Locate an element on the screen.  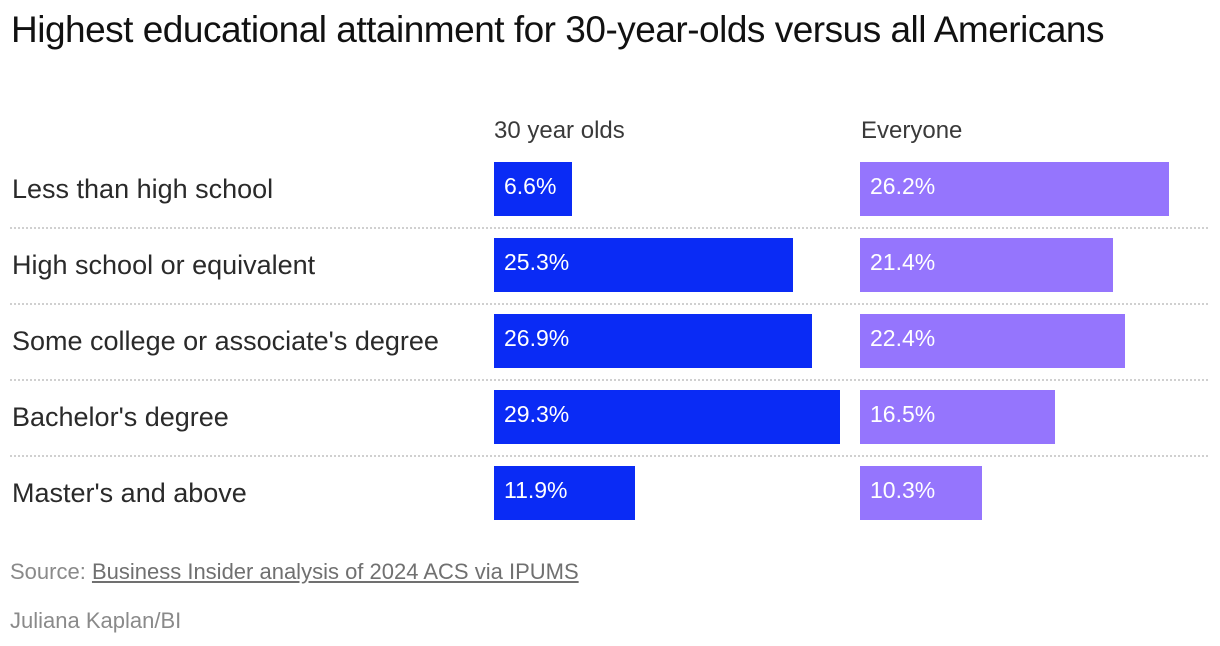
chart-row: Less than high school 6.6% 26.2% is located at coordinates (604, 200).